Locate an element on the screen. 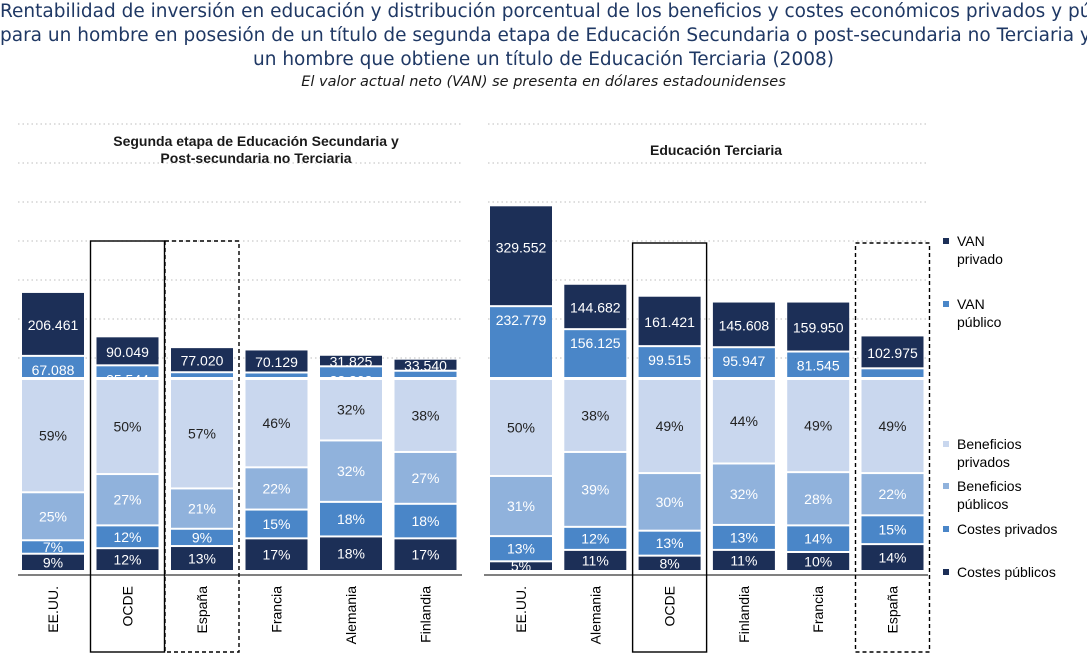 The image size is (1087, 668). label-van-privado: 31.825 is located at coordinates (351, 362).